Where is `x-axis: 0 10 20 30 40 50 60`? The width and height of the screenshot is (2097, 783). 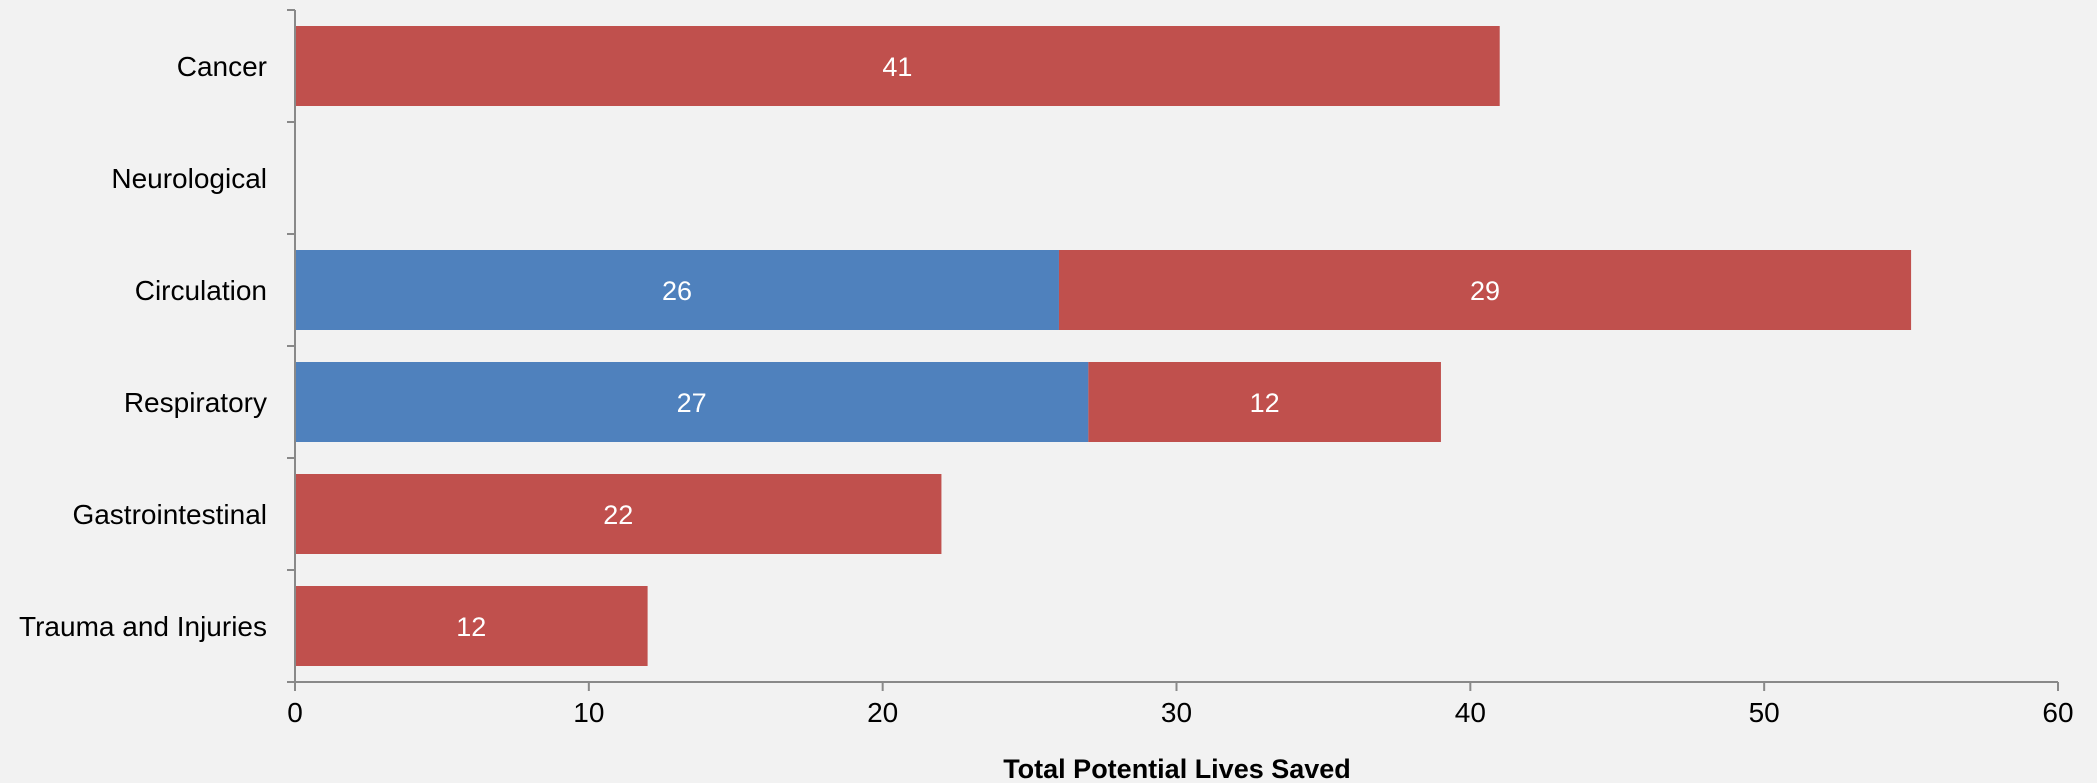
x-axis: 0 10 20 30 40 50 60 is located at coordinates (1180, 704).